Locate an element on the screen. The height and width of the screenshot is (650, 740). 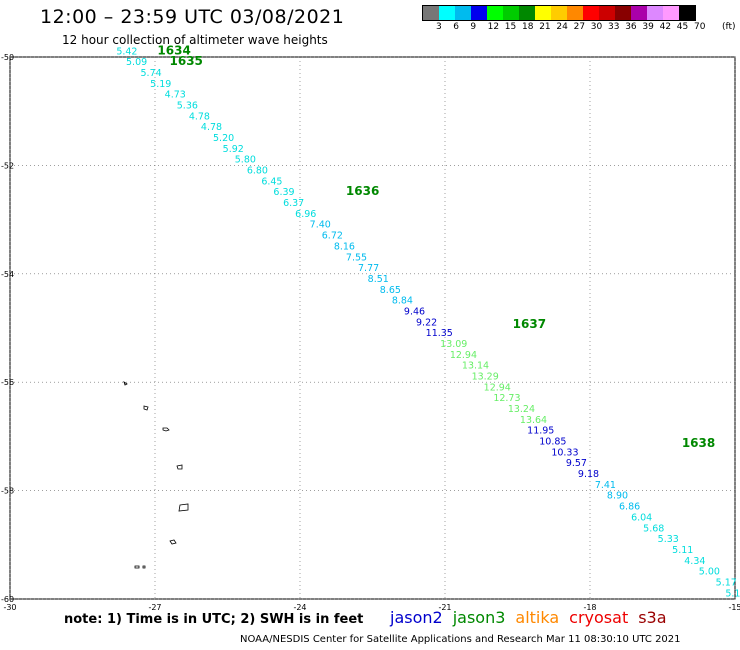
lon-tick-label: -30 is located at coordinates (9, 606).